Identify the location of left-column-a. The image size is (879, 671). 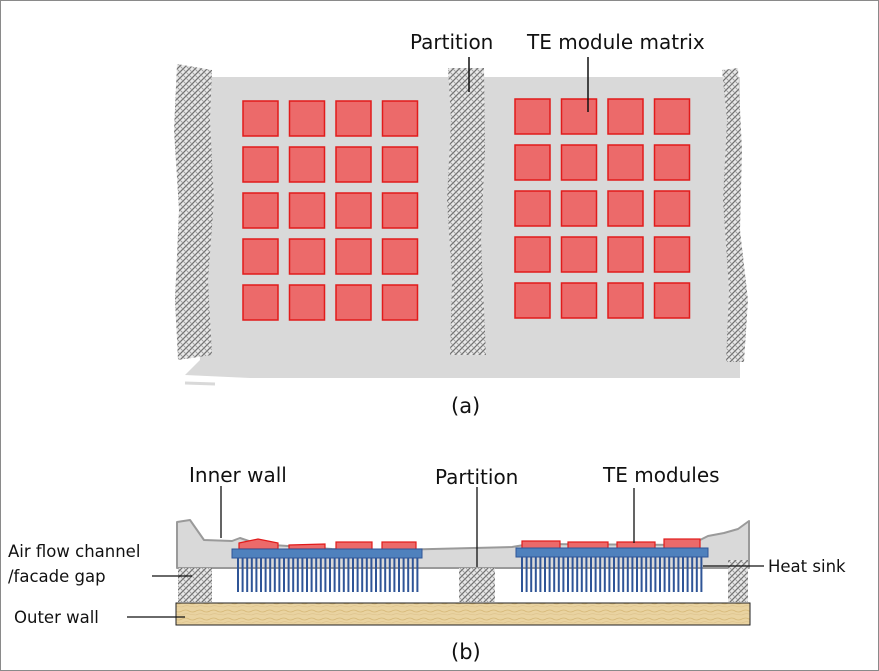
(194, 212).